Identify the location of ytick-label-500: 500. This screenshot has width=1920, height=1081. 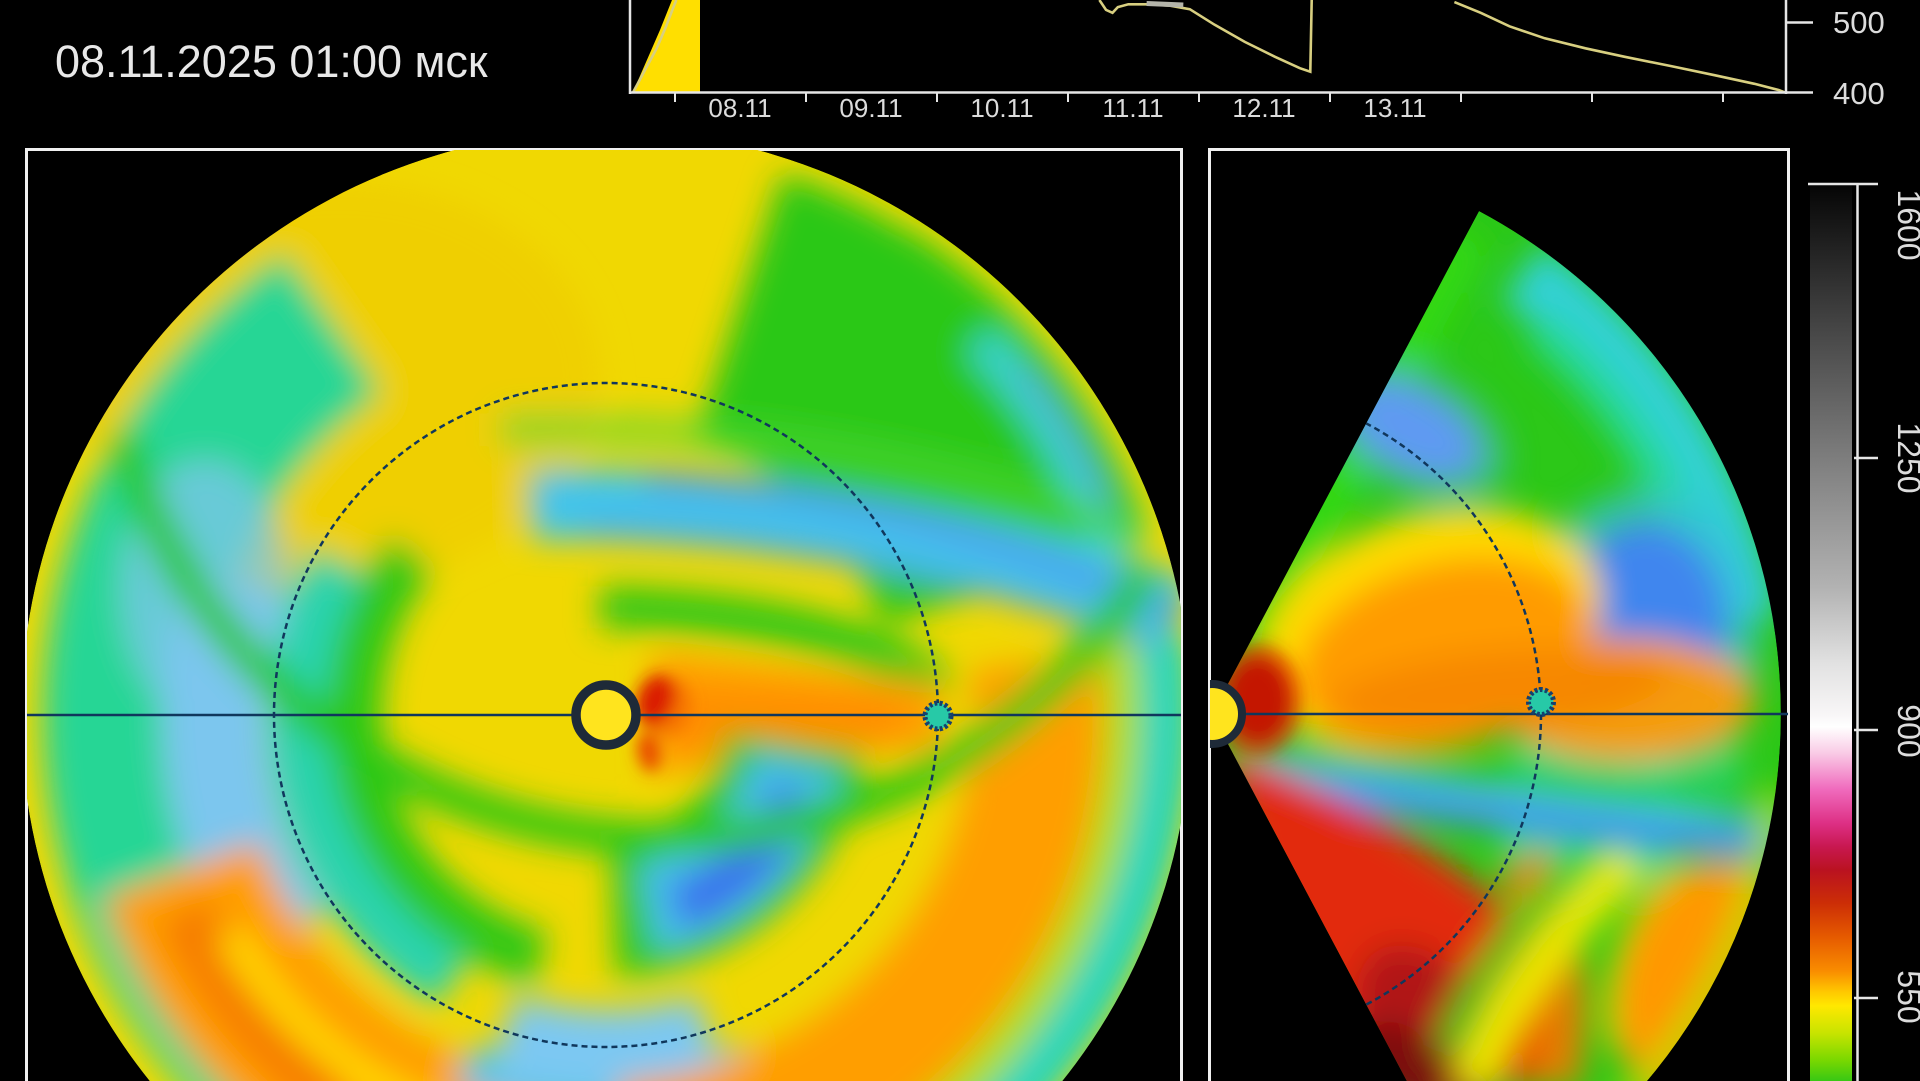
(1859, 22).